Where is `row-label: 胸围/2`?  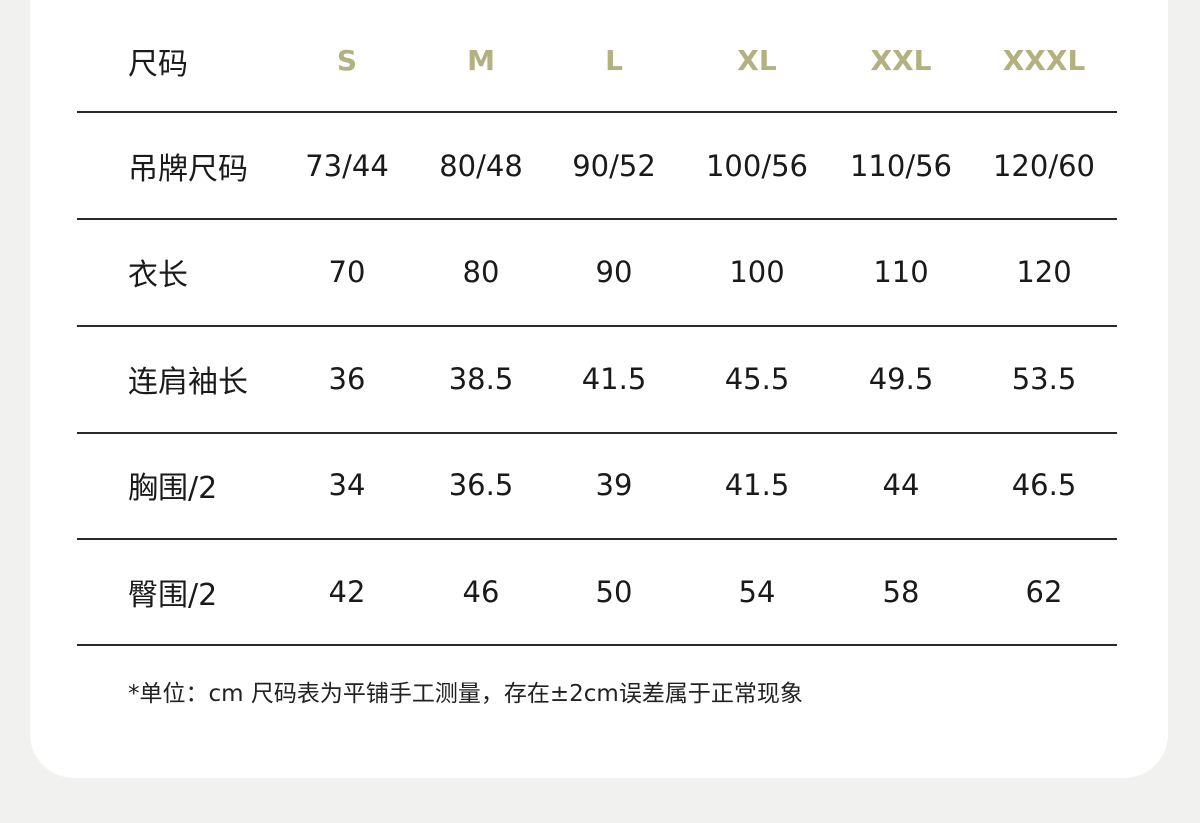 row-label: 胸围/2 is located at coordinates (173, 489).